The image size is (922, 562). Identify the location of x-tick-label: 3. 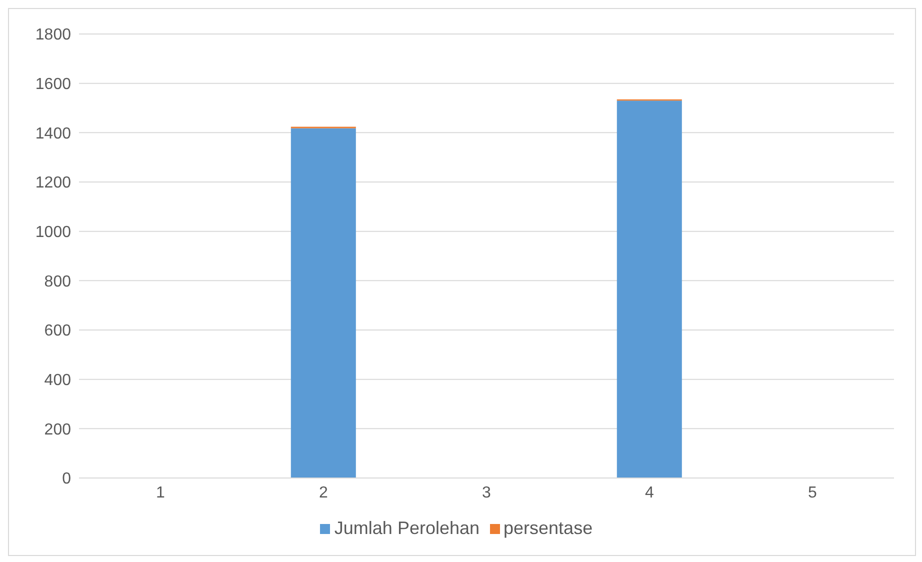
(487, 493).